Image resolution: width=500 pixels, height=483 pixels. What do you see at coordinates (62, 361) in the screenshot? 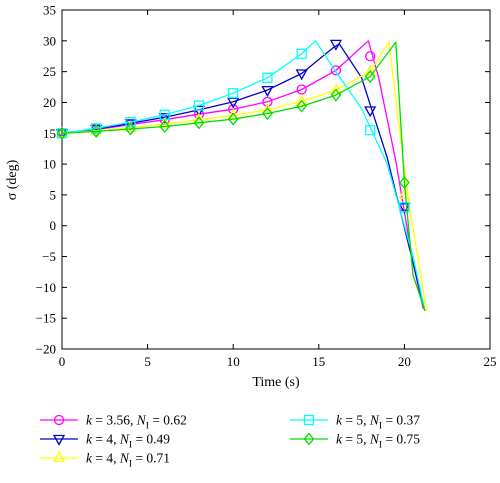
I see `x-tick-label: 0` at bounding box center [62, 361].